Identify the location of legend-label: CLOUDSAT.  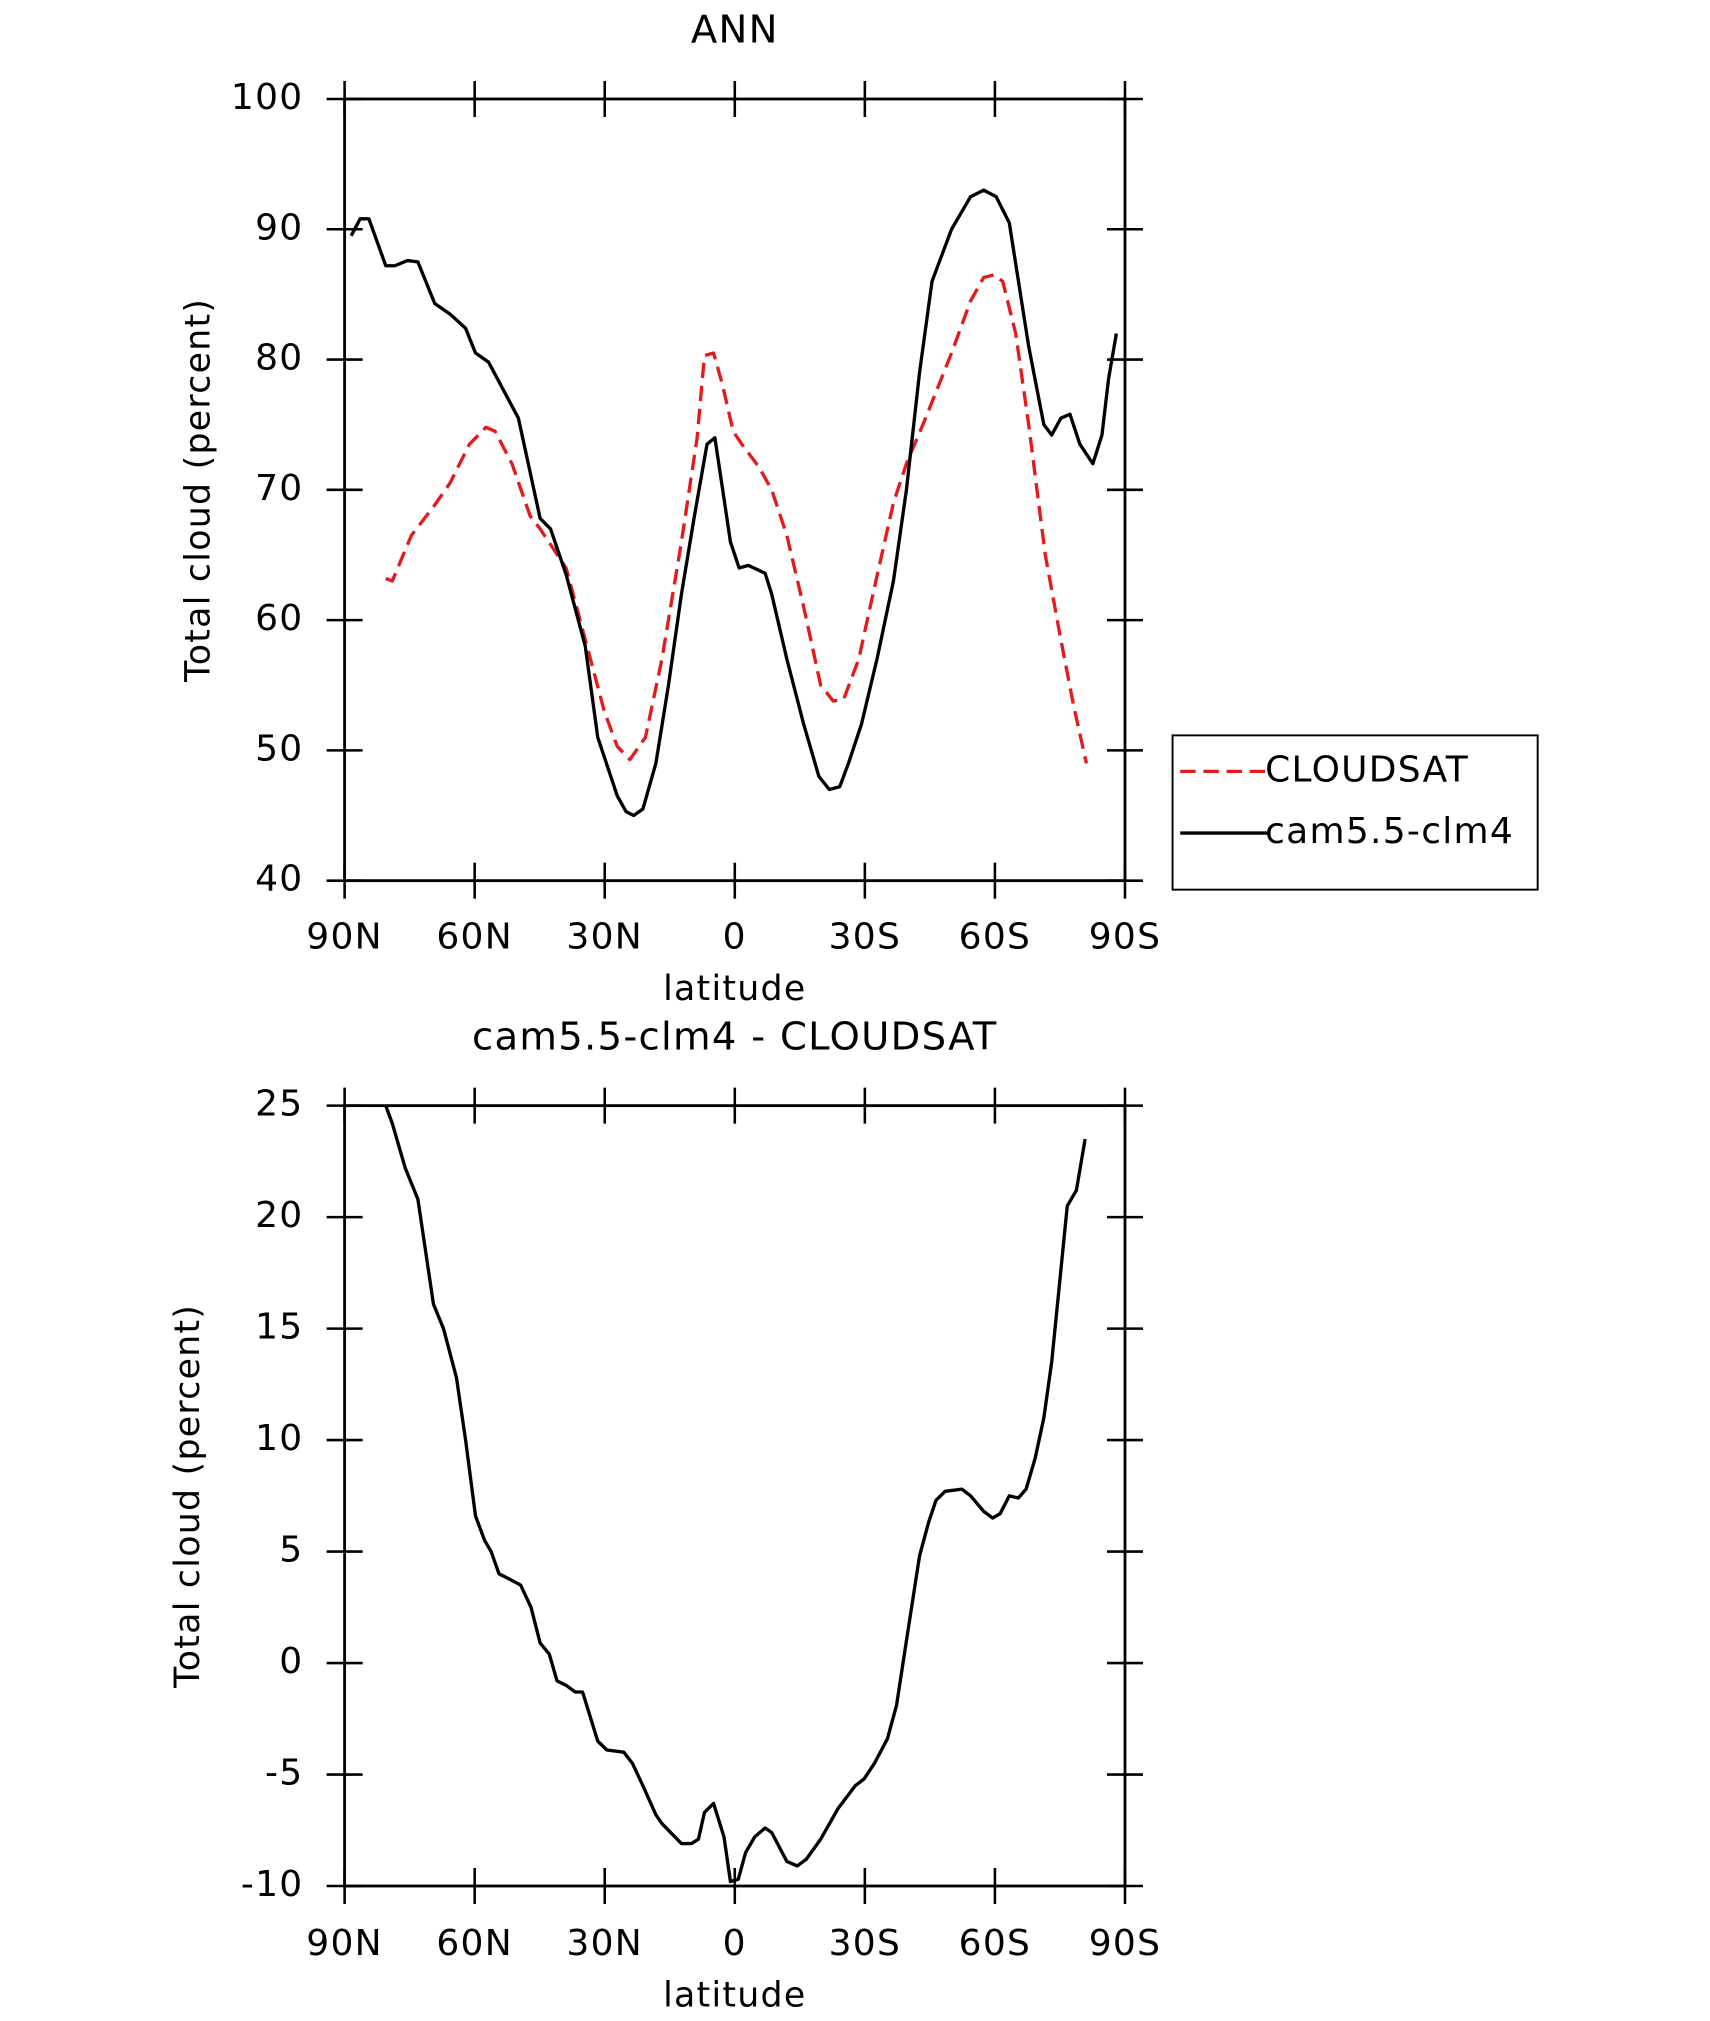
(1367, 769).